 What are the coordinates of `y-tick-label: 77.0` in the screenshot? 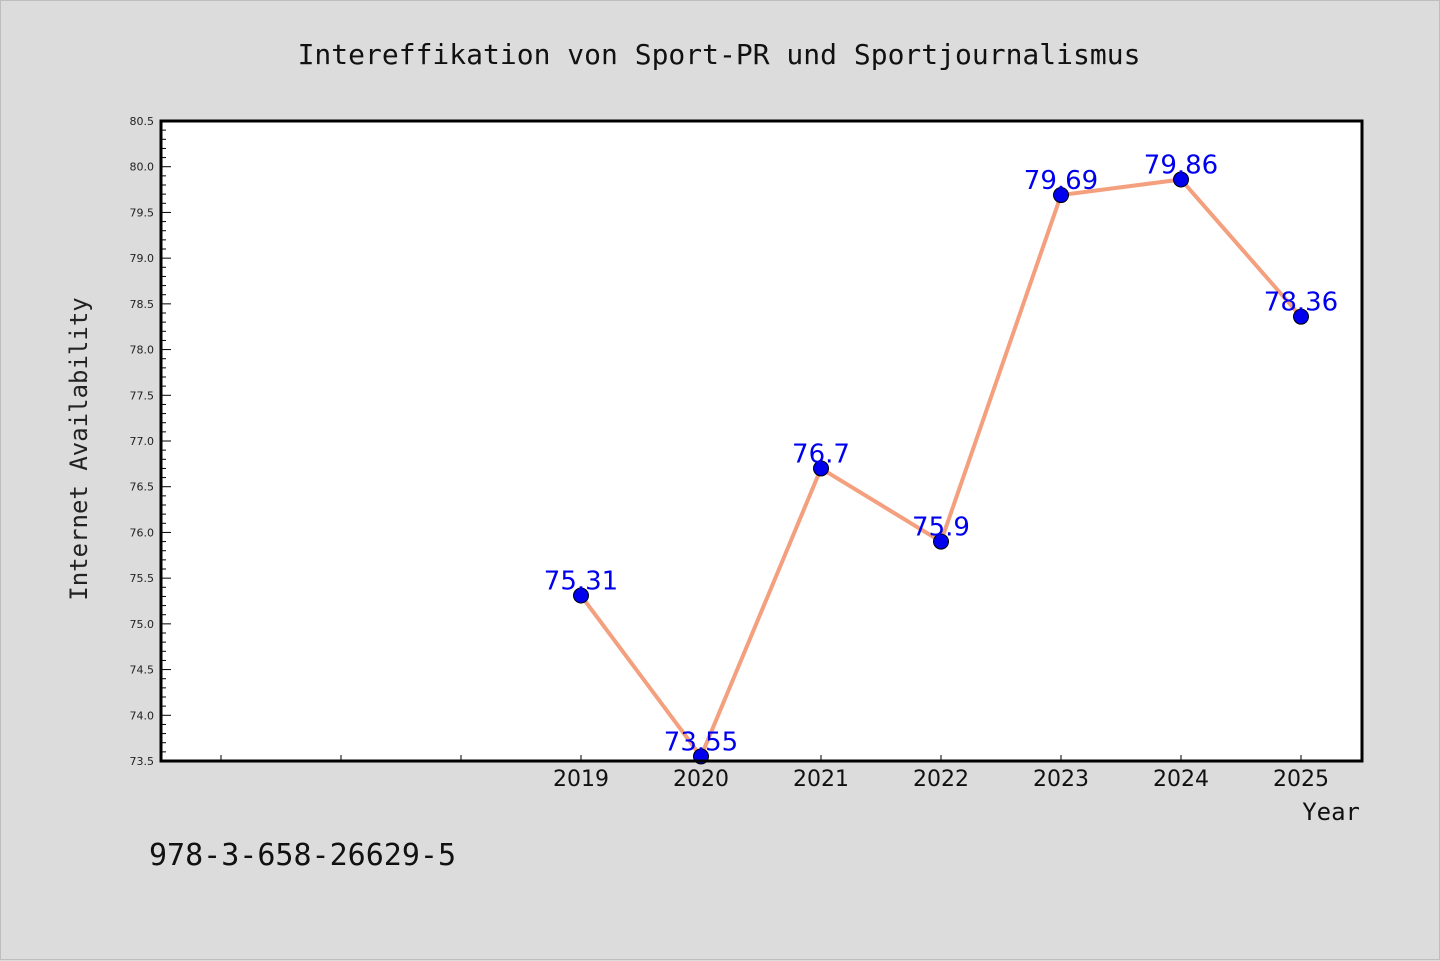 It's located at (142, 441).